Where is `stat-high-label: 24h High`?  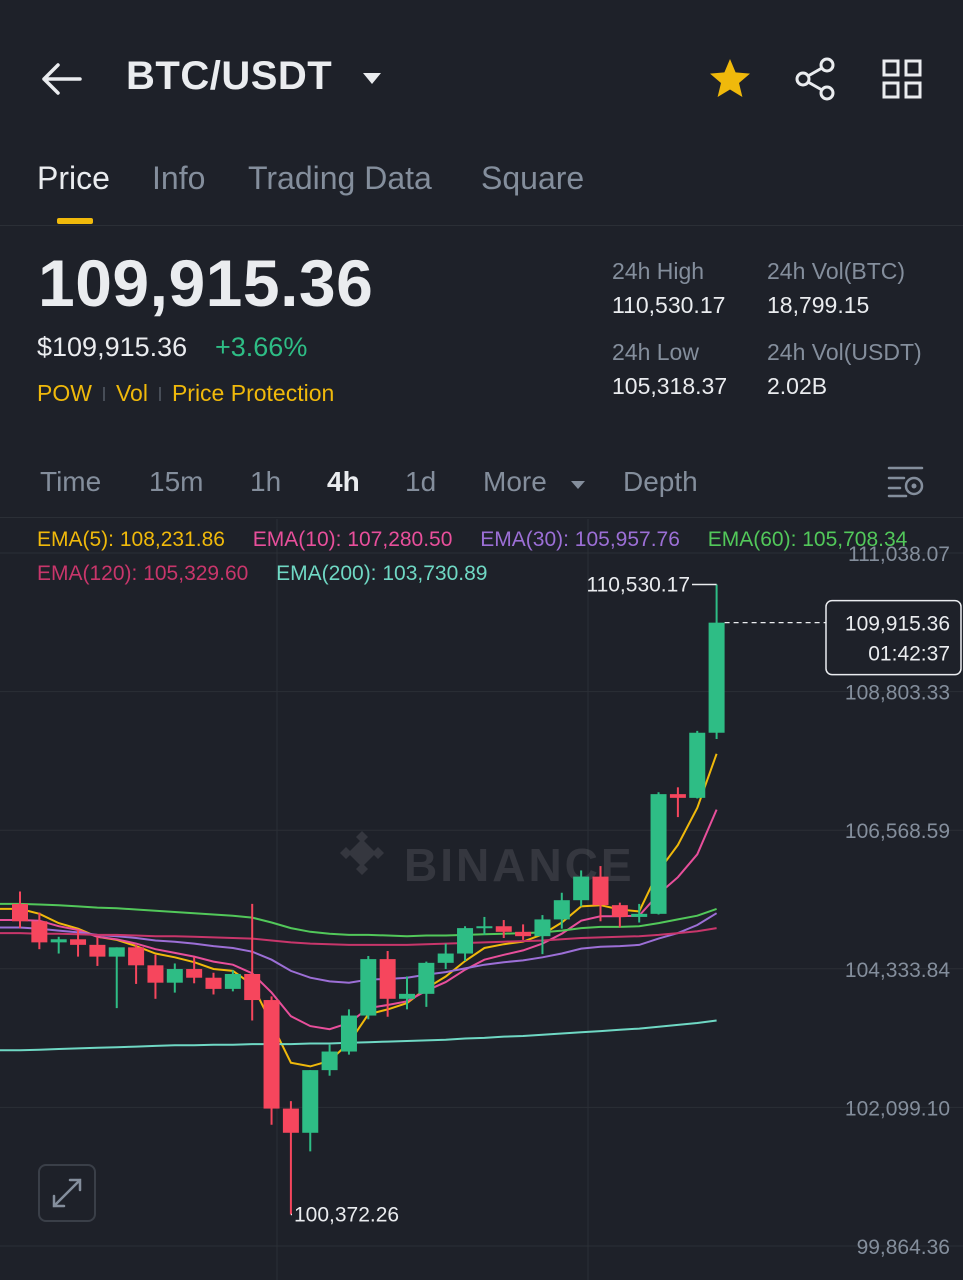 stat-high-label: 24h High is located at coordinates (658, 271).